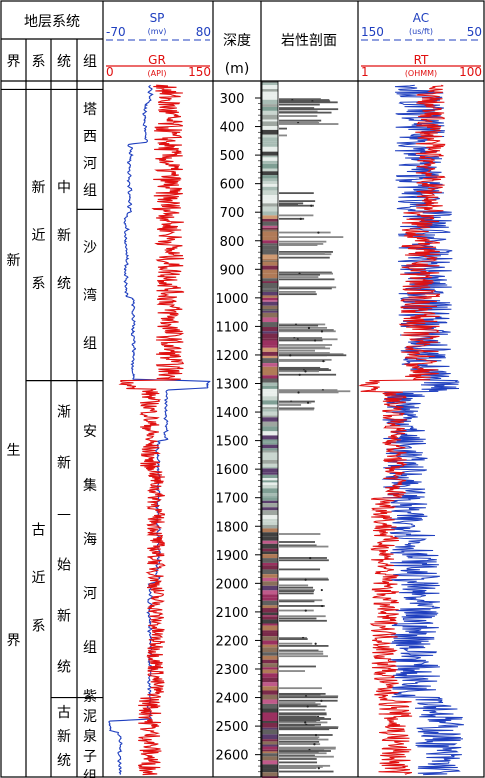  I want to click on xi-1-char-0: 古, so click(39, 531).